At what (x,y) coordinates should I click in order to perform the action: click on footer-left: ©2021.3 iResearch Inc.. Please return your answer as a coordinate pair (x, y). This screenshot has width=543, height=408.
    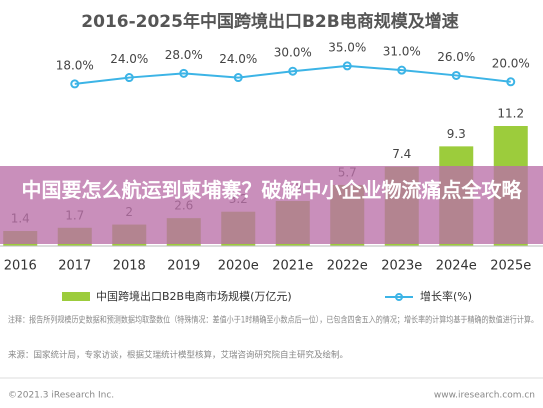
    Looking at the image, I should click on (61, 396).